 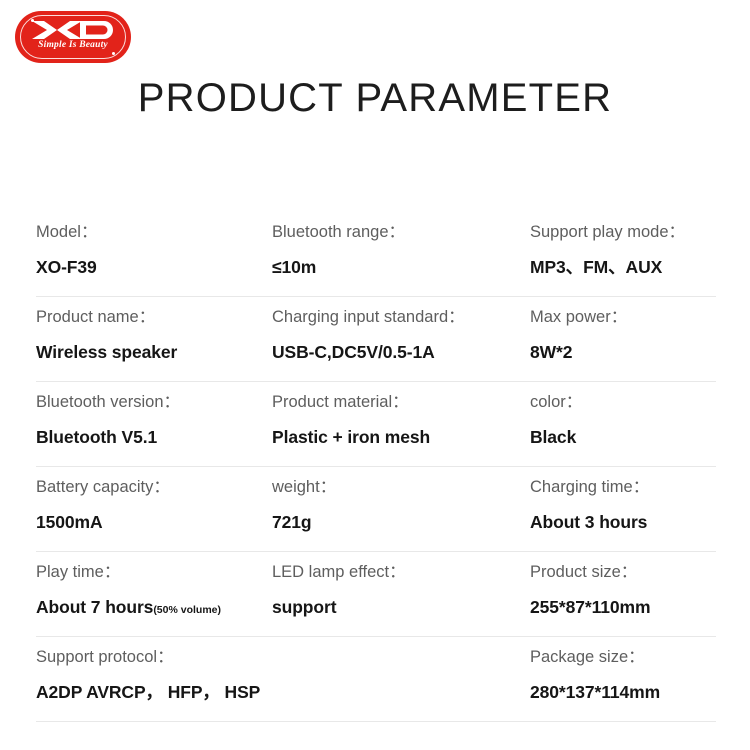 What do you see at coordinates (579, 317) in the screenshot?
I see `spec-label: Max power：` at bounding box center [579, 317].